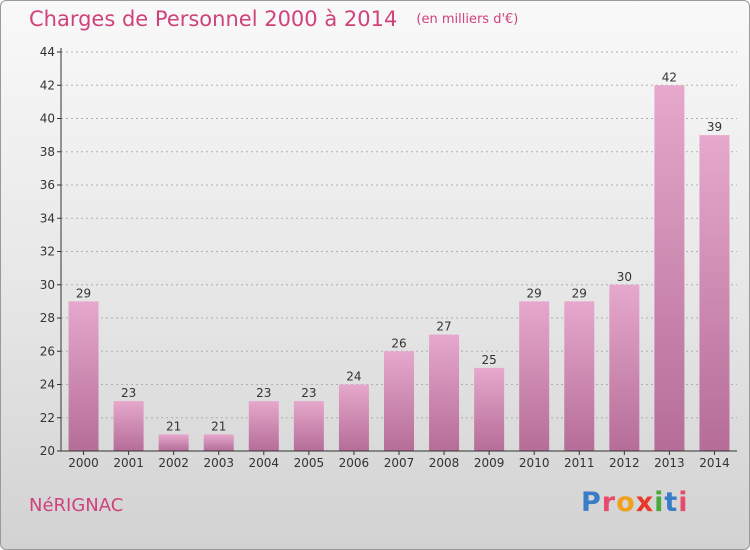  I want to click on y-tick-label: 38, so click(47, 152).